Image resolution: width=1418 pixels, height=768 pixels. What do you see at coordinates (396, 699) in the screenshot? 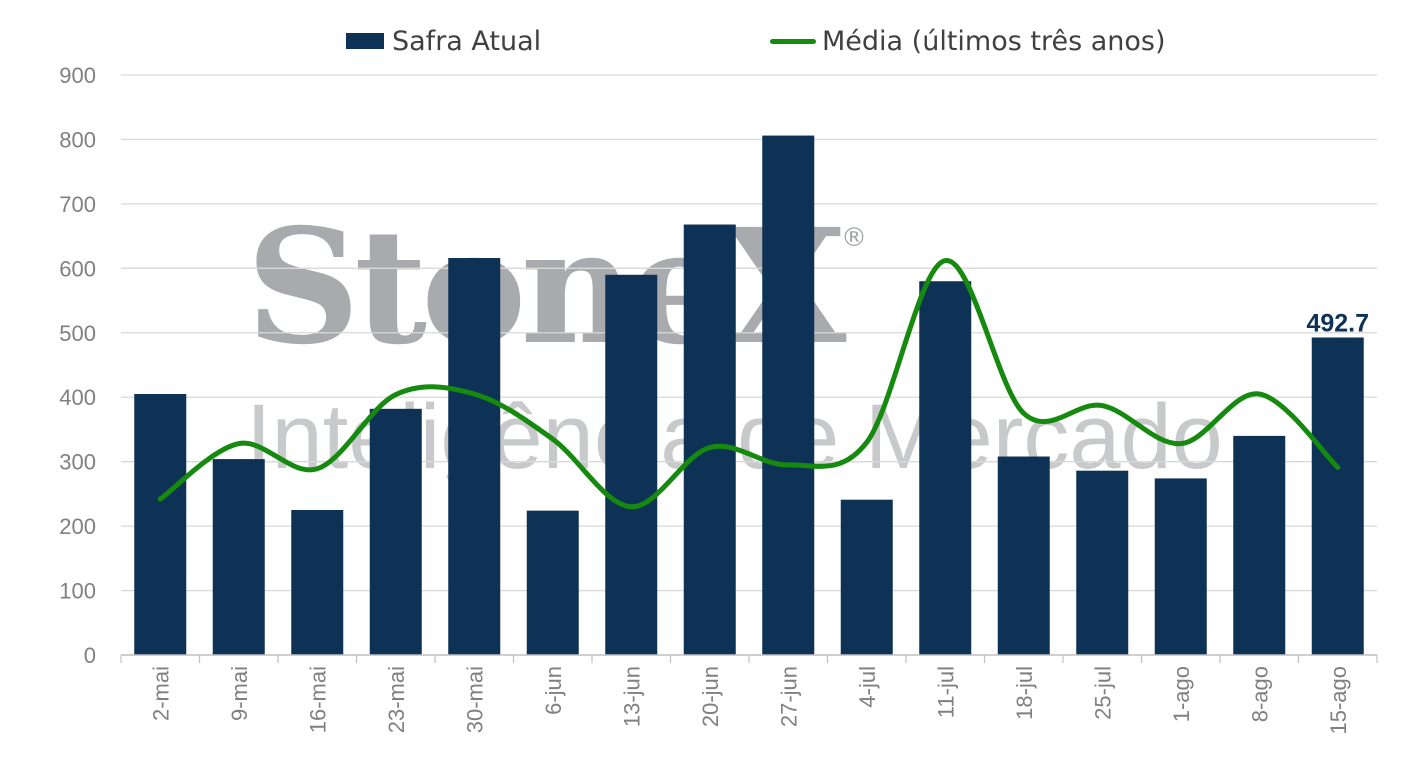
I see `x-tick-label: 23-mai` at bounding box center [396, 699].